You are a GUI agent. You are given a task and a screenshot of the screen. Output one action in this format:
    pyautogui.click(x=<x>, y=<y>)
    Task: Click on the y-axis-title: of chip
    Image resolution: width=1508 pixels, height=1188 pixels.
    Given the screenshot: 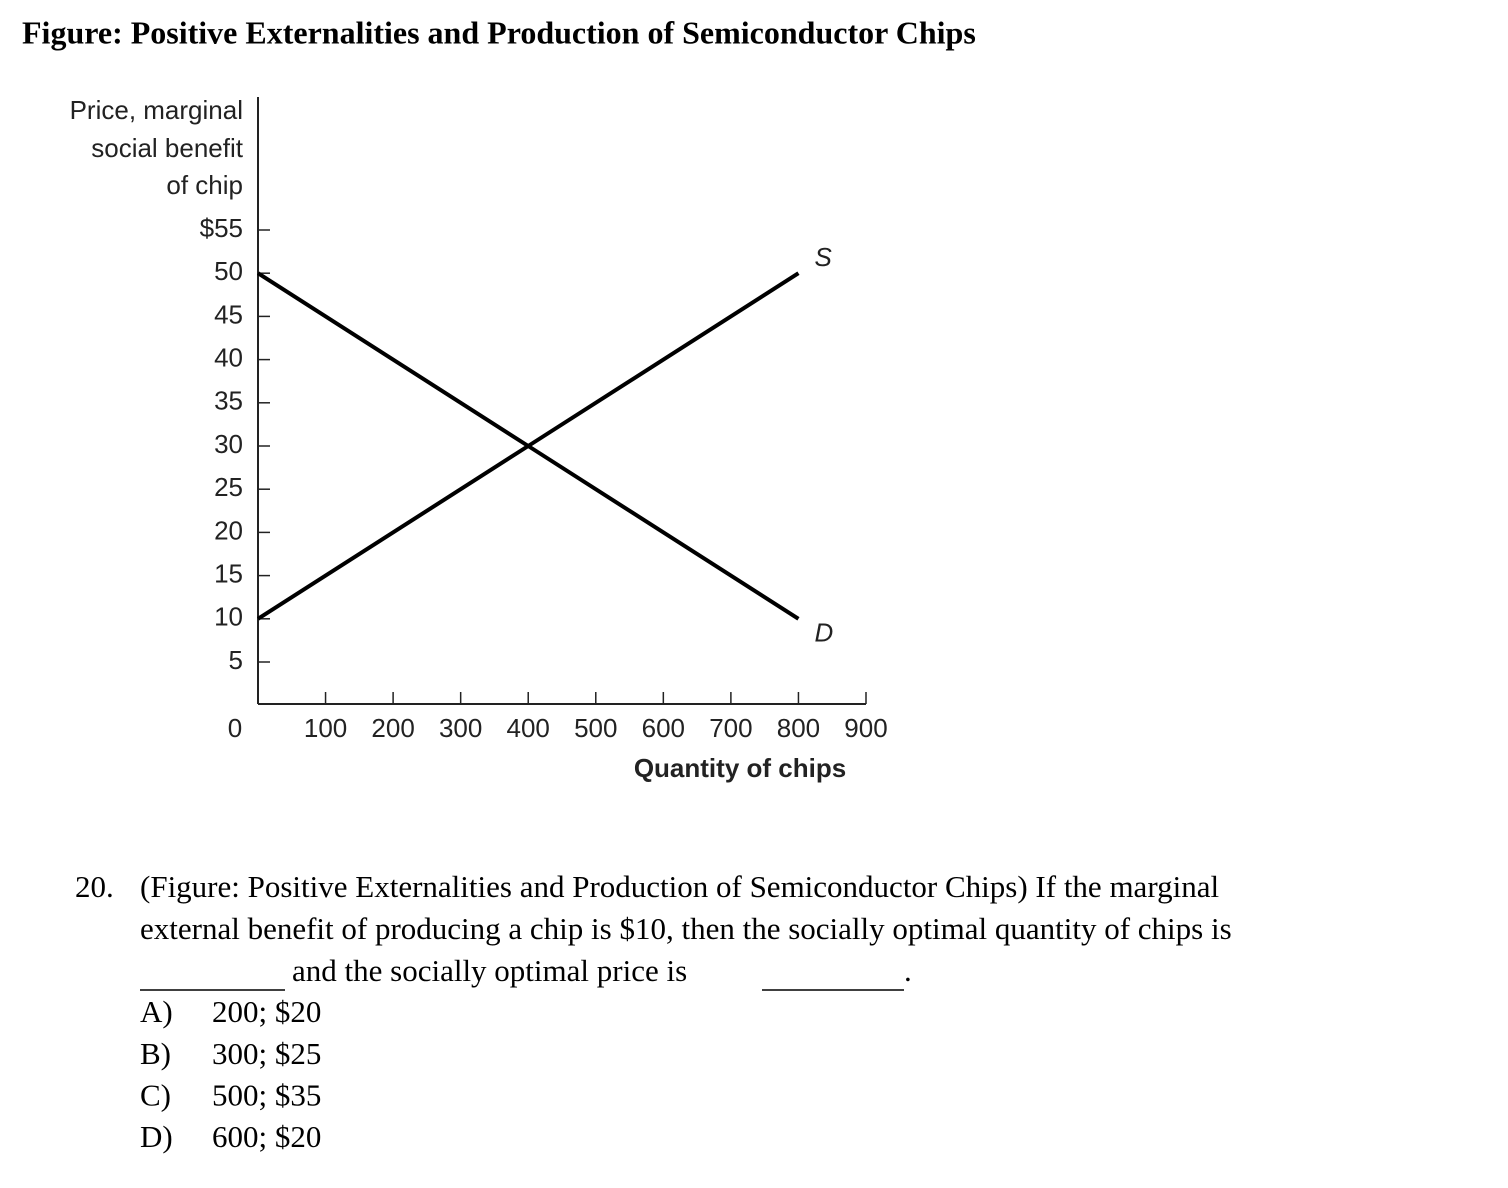 What is the action you would take?
    pyautogui.click(x=204, y=185)
    